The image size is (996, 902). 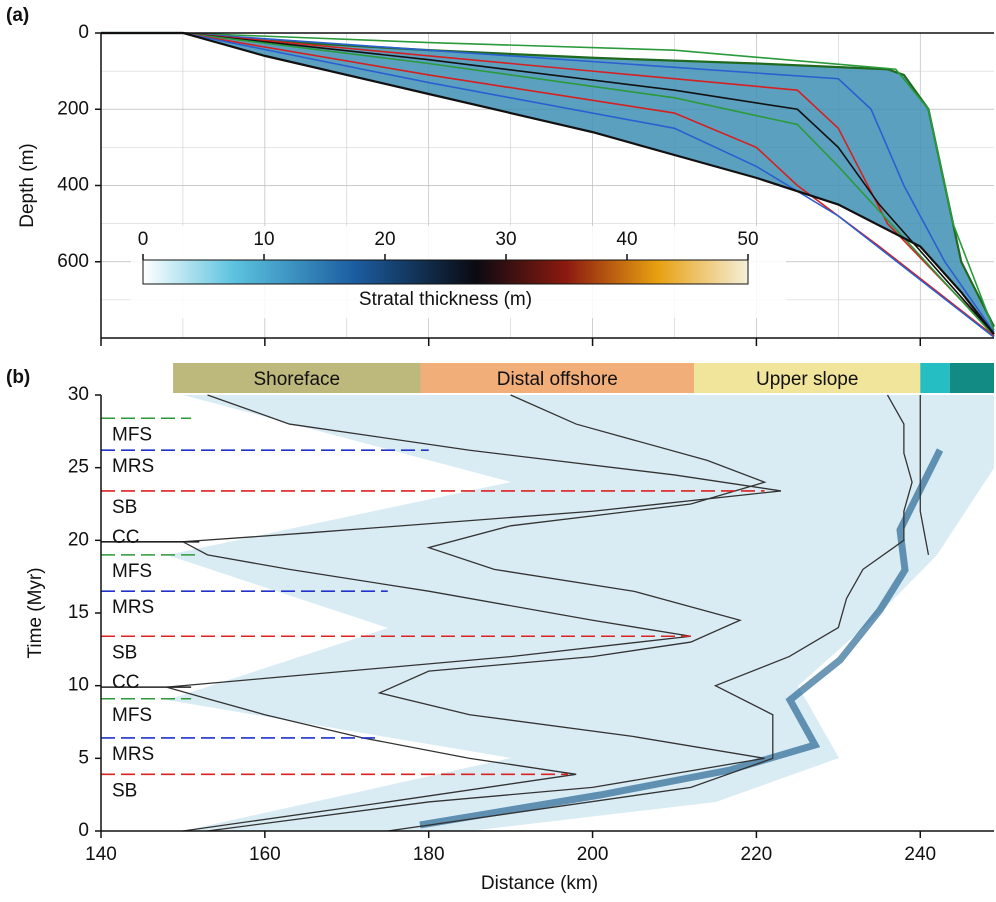 I want to click on y-tick-label: 20, so click(x=78, y=539).